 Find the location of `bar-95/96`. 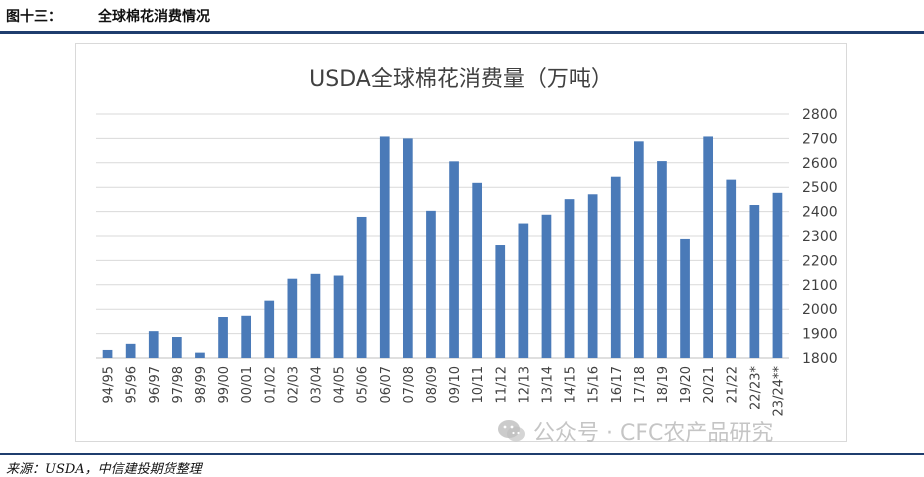

bar-95/96 is located at coordinates (130, 350).